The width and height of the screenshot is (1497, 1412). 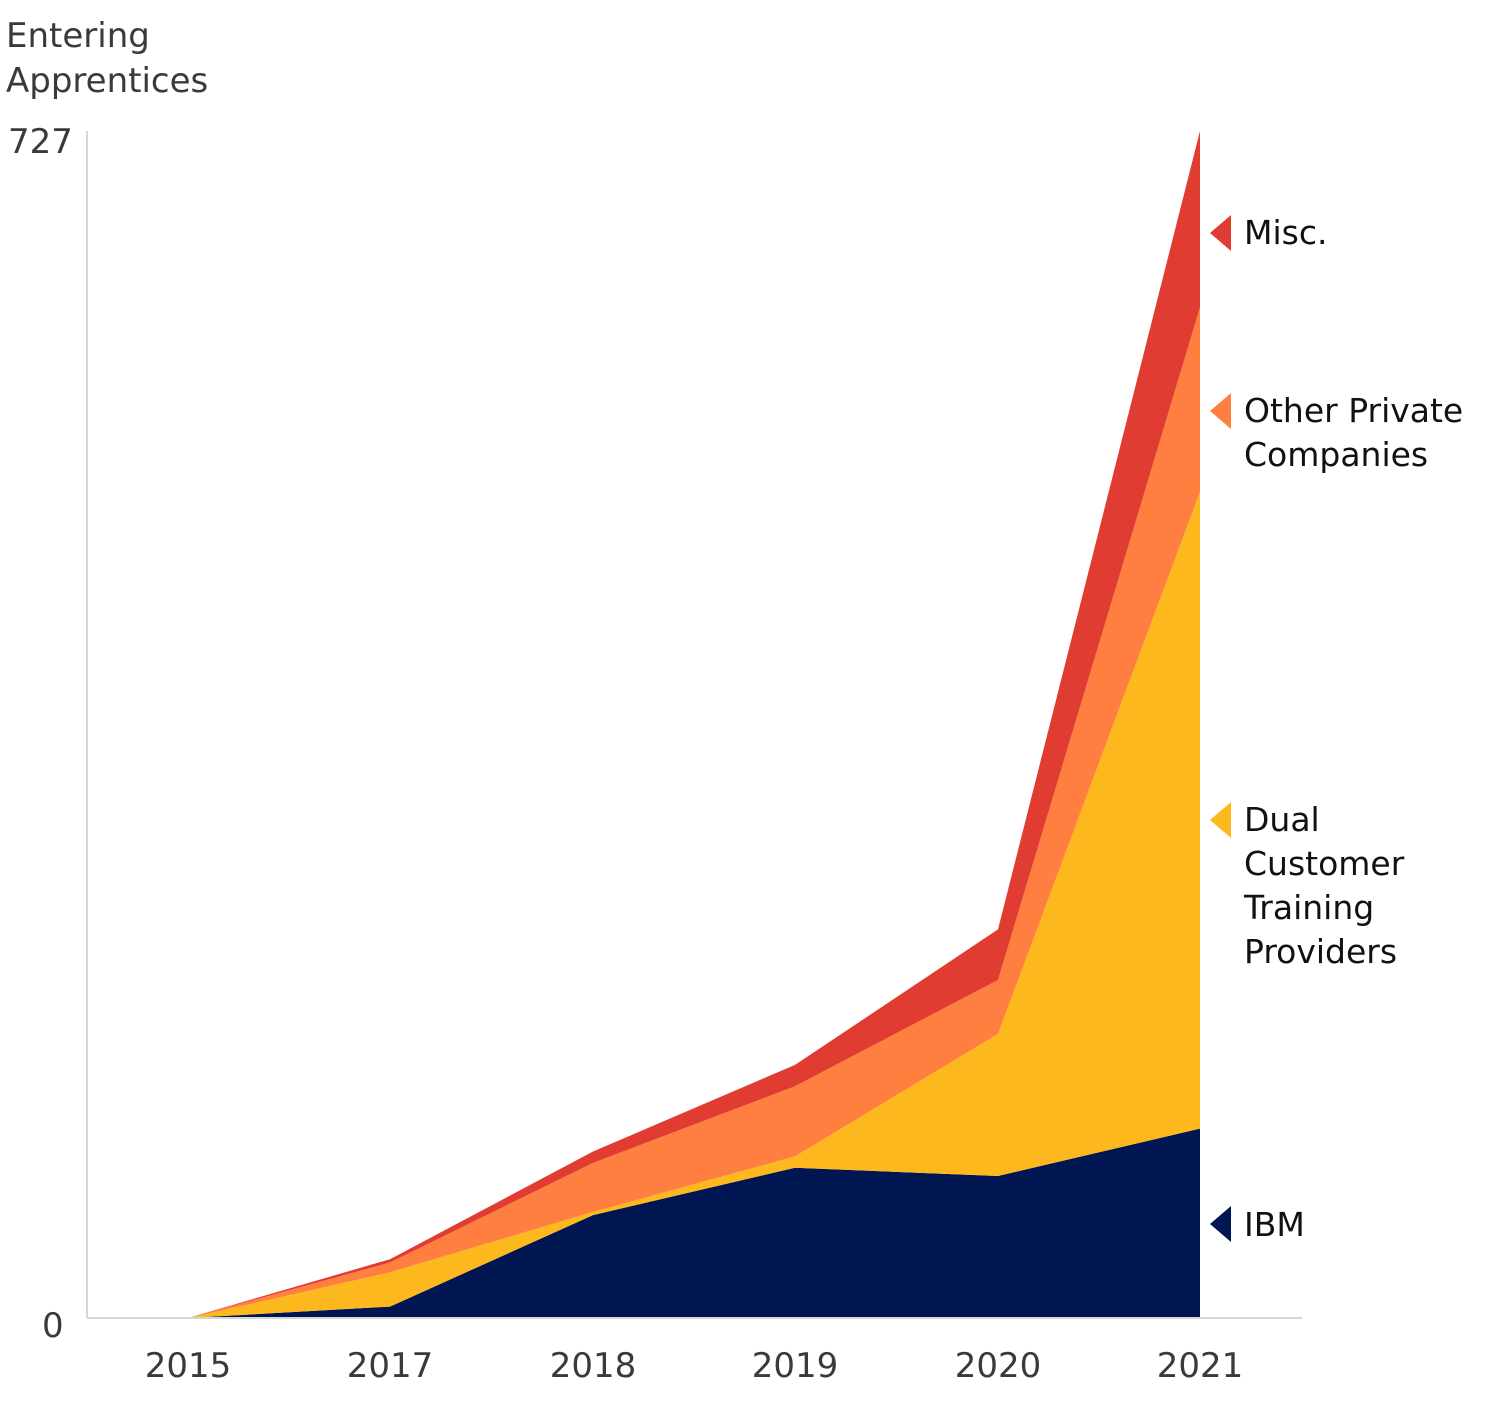 What do you see at coordinates (107, 81) in the screenshot?
I see `y-axis-title-line-2: Apprentices` at bounding box center [107, 81].